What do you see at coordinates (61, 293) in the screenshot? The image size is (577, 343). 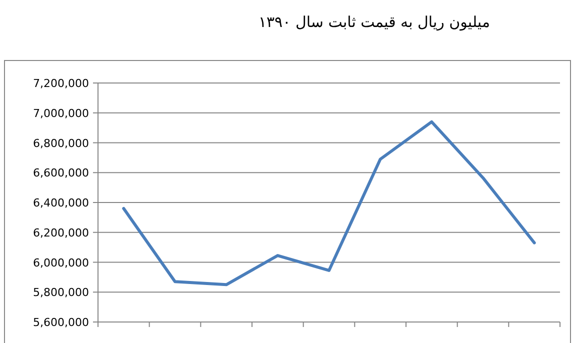 I see `y-tick-label: 5,800,000` at bounding box center [61, 293].